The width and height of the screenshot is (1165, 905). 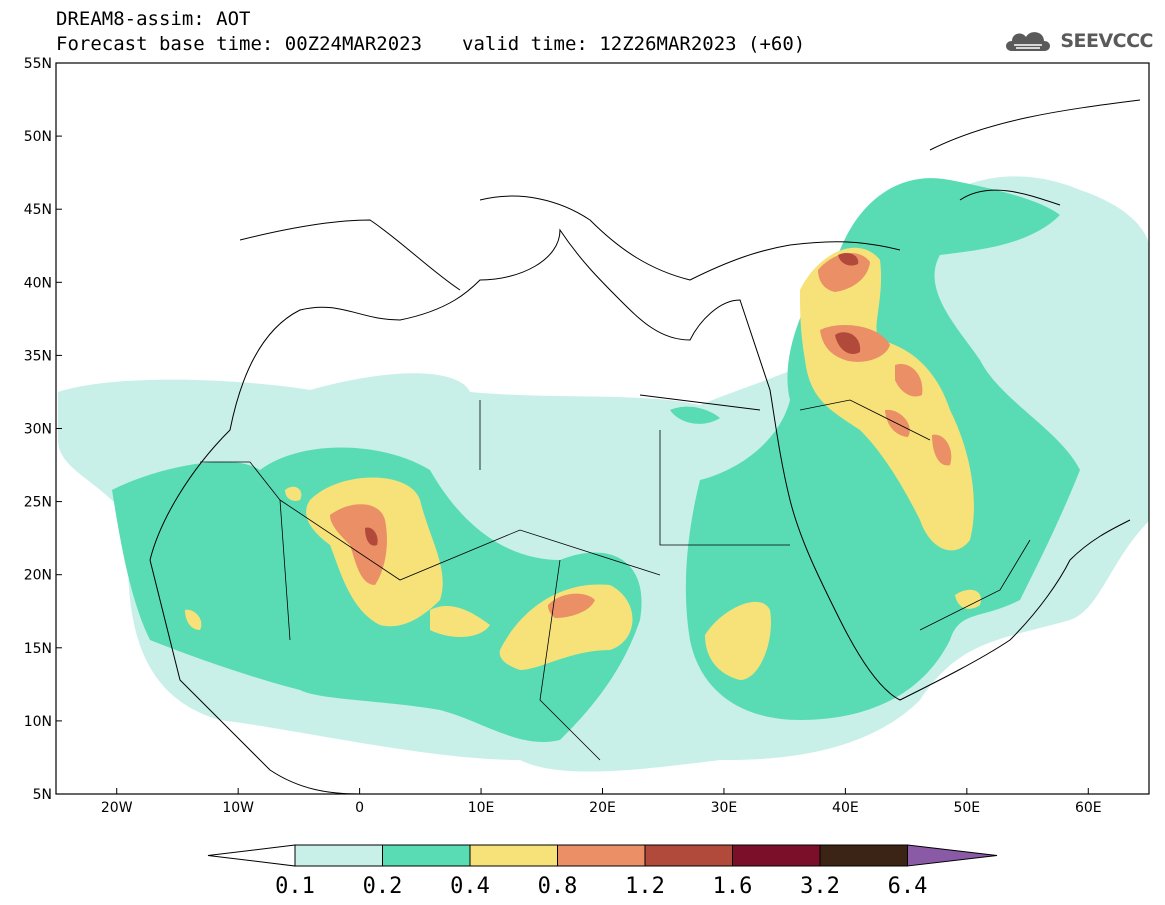 I want to click on colorbar-label: 1.6, so click(x=733, y=886).